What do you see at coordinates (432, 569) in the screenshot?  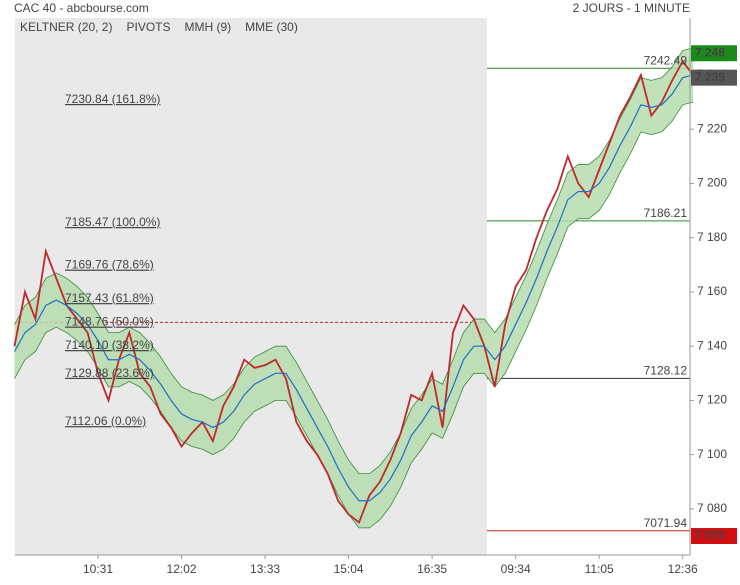 I see `x-tick-label: 16:35` at bounding box center [432, 569].